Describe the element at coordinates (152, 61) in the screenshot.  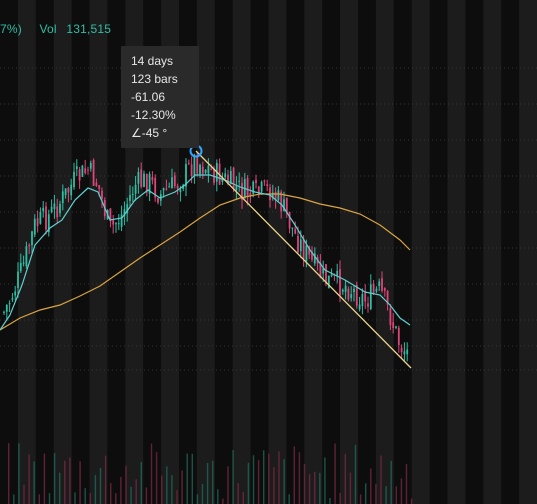
I see `tooltip-duration: 14 days` at that location.